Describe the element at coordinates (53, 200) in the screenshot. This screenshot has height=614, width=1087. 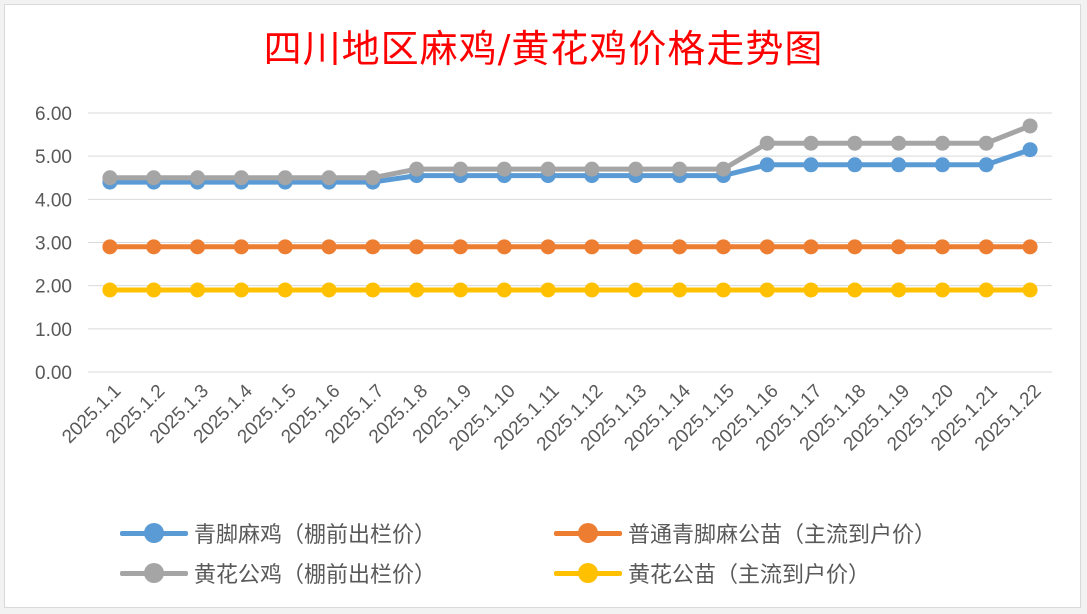
I see `y-tick-label: 4.00` at that location.